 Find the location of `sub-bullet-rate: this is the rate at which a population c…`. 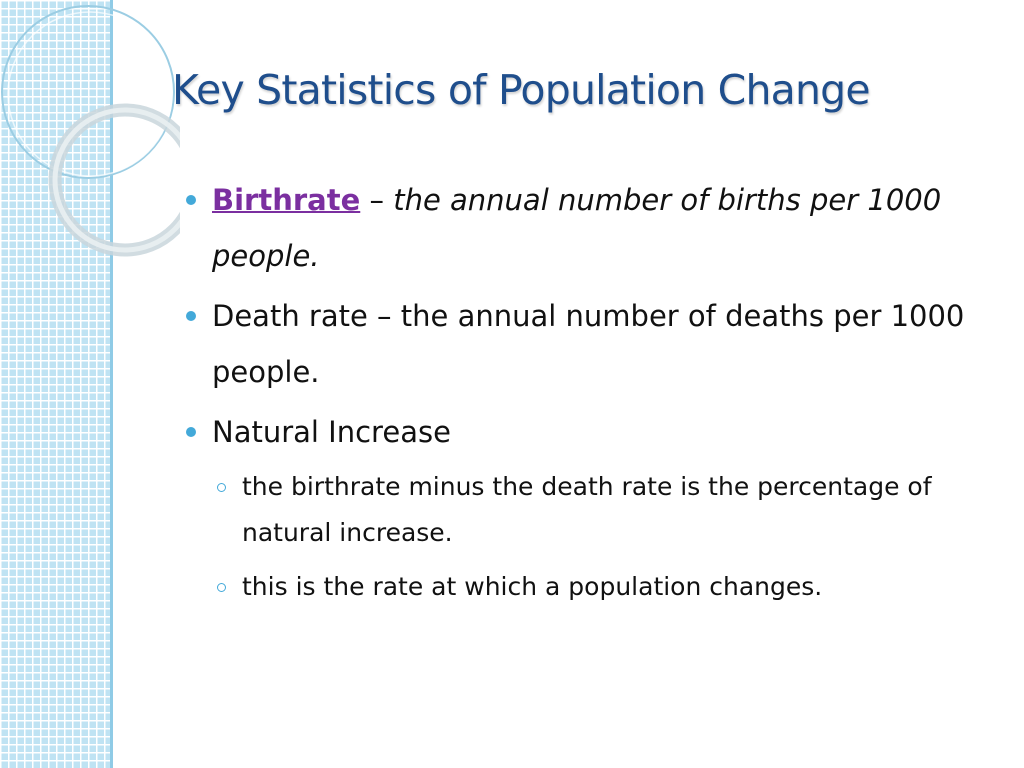

sub-bullet-rate: this is the rate at which a population c… is located at coordinates (594, 587).